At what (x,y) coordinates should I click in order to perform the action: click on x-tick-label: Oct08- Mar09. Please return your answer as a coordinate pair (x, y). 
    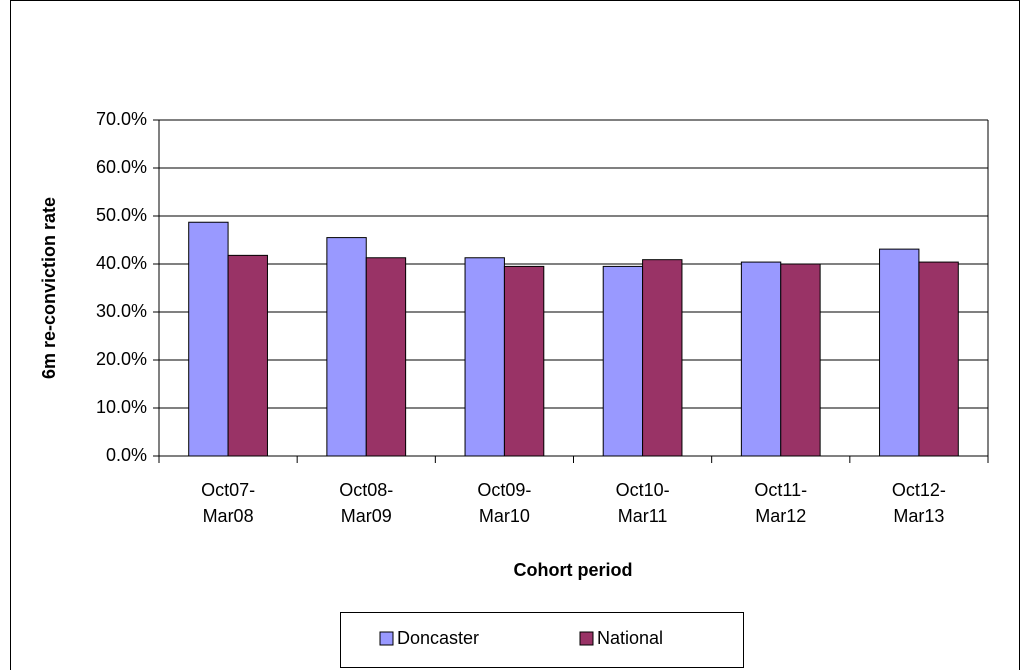
    Looking at the image, I should click on (366, 503).